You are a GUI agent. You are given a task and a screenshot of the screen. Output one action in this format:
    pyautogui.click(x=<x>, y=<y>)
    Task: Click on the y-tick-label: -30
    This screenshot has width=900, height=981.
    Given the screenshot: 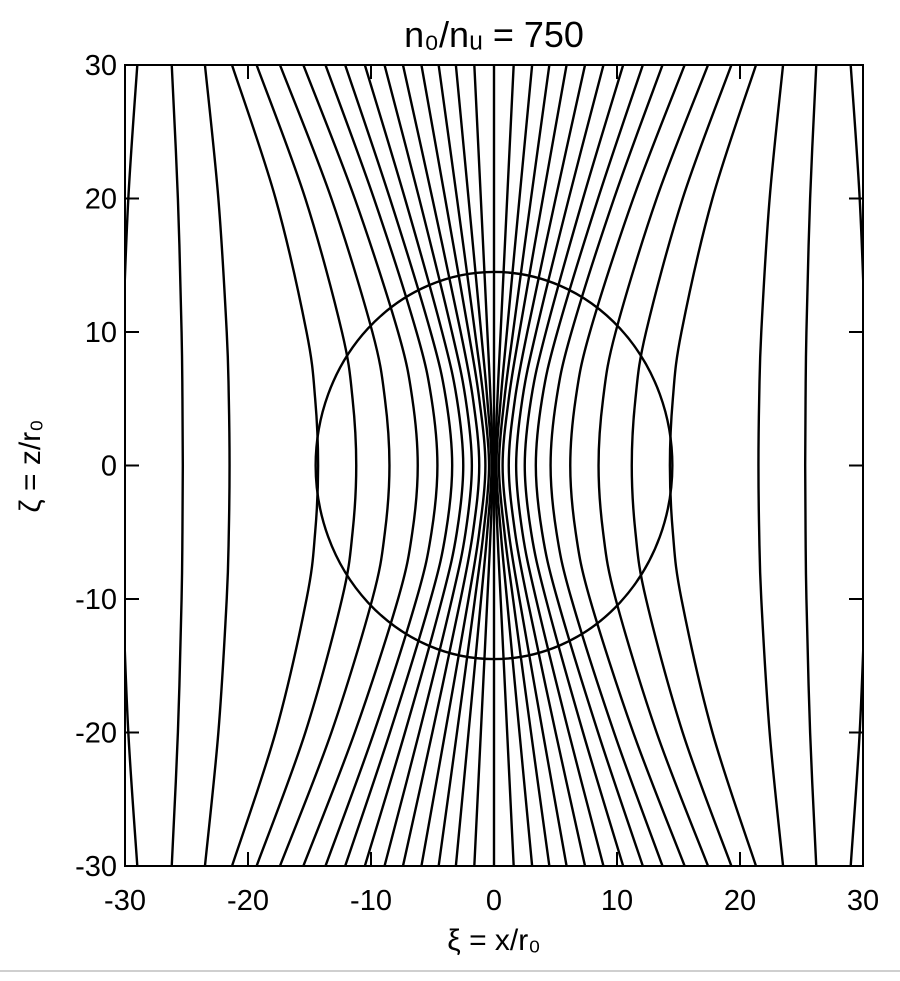 What is the action you would take?
    pyautogui.click(x=96, y=867)
    